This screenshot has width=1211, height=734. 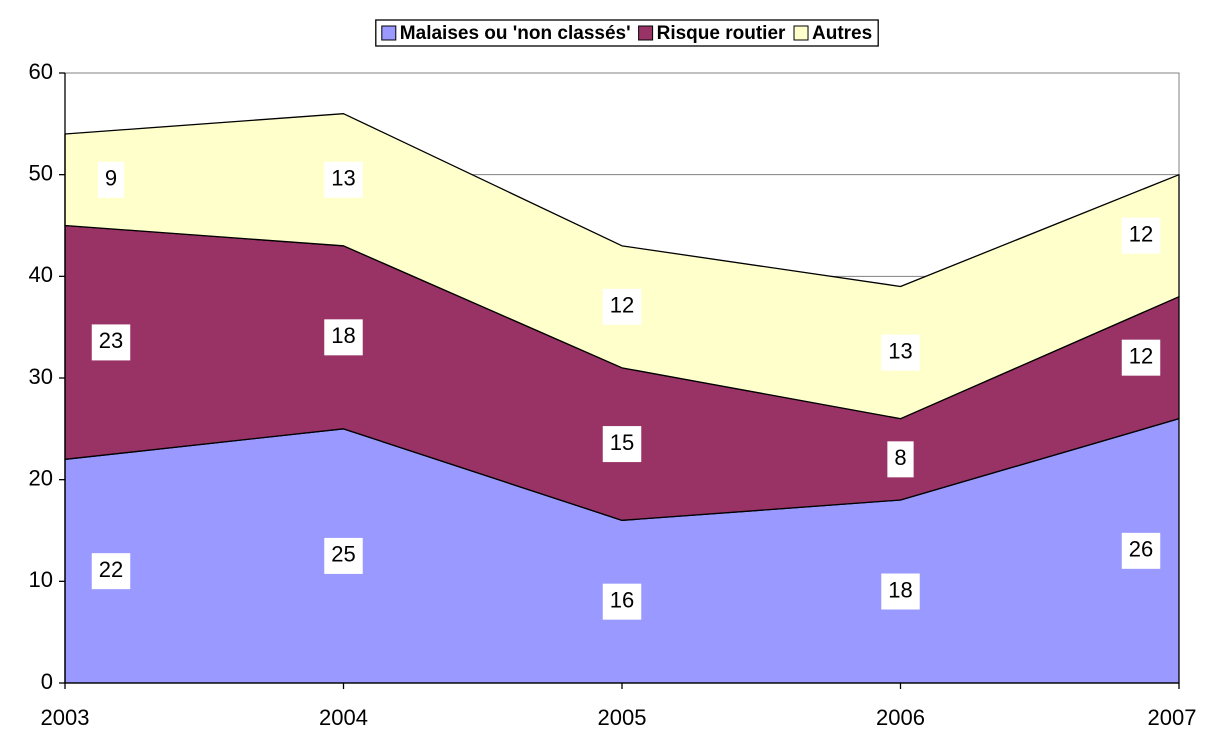 I want to click on data-label: 15, so click(x=622, y=444).